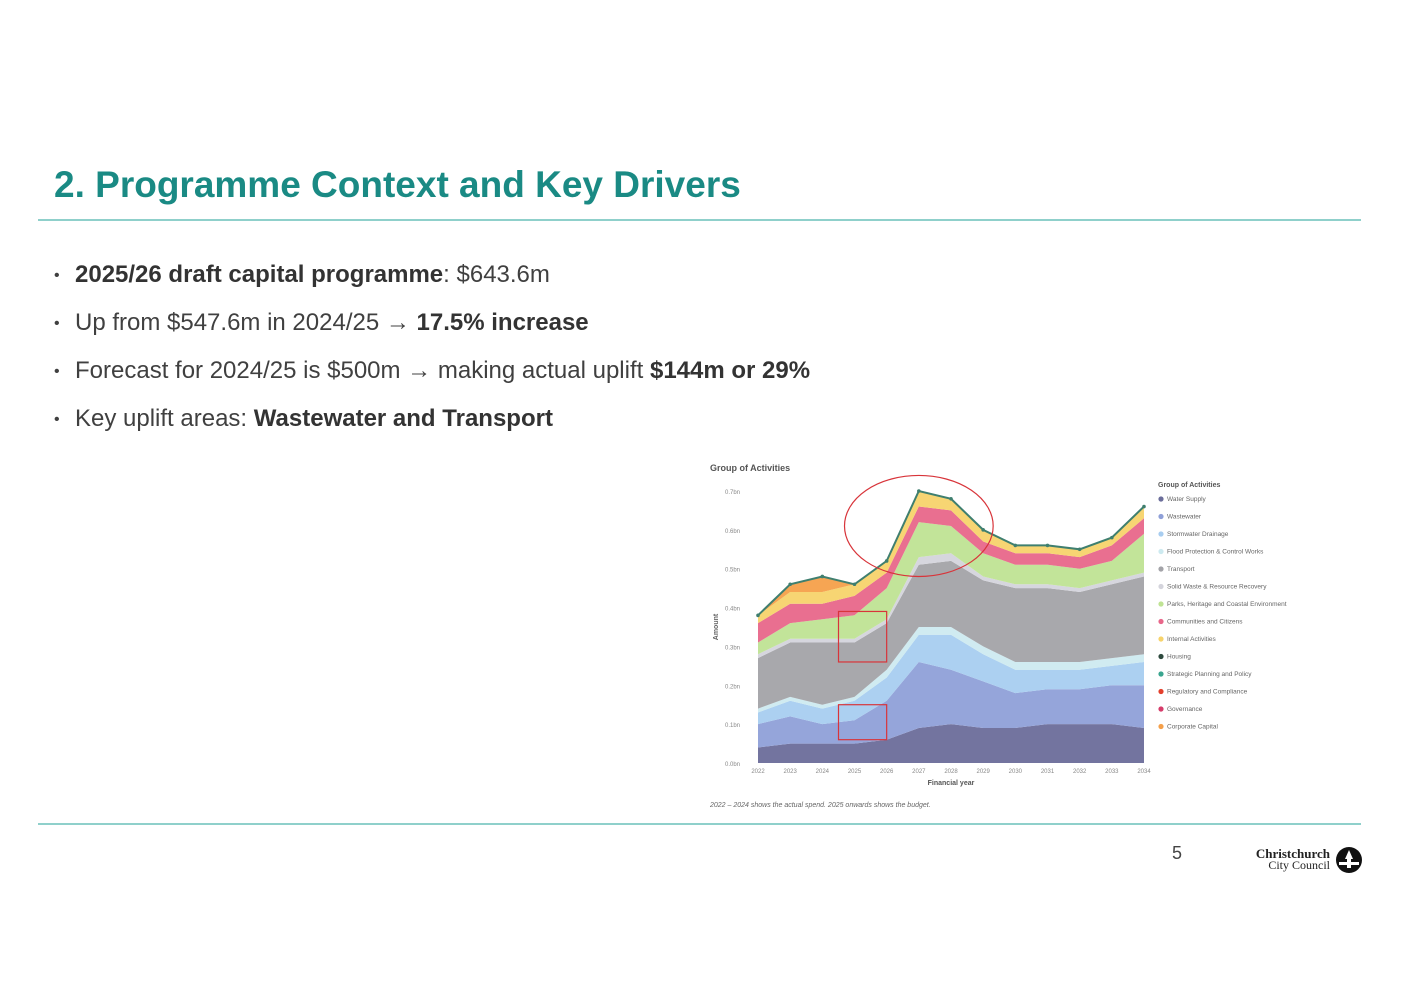 The height and width of the screenshot is (991, 1401). What do you see at coordinates (732, 610) in the screenshot?
I see `y-tick-label: 0.4bn` at bounding box center [732, 610].